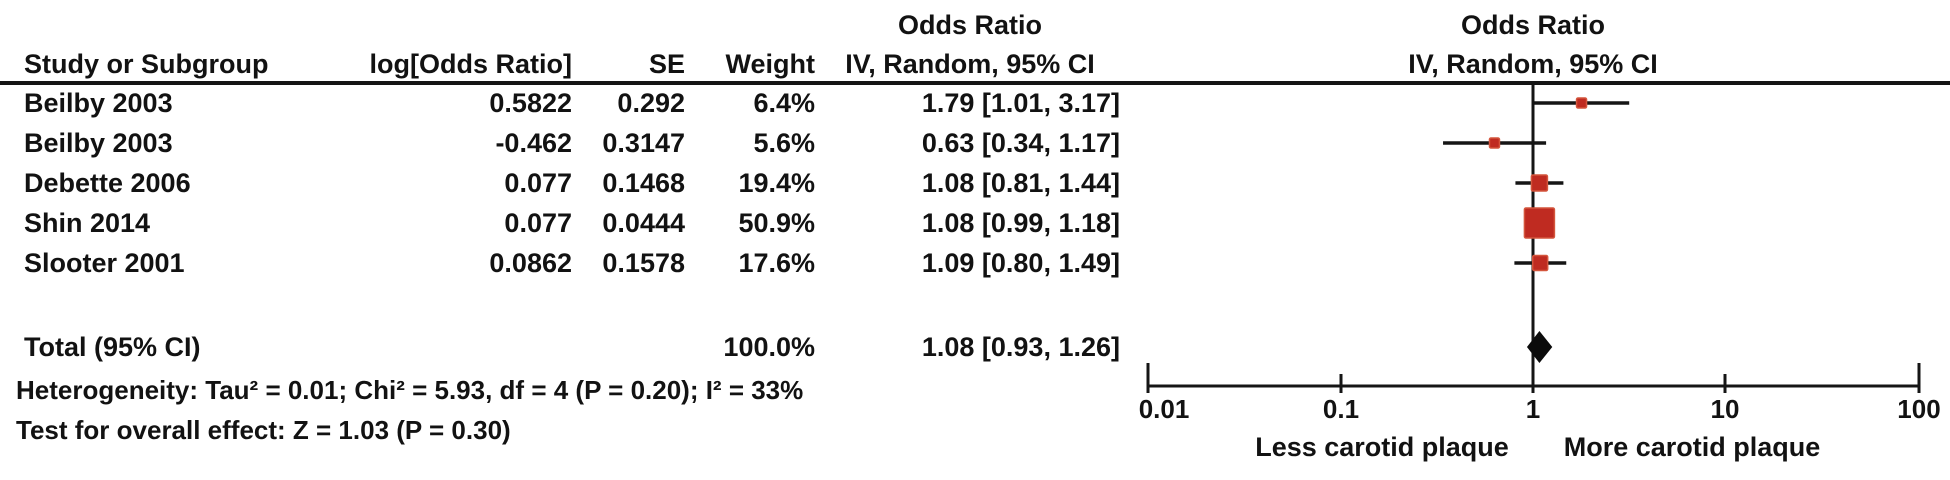 The width and height of the screenshot is (1950, 480). I want to click on plot-header-iv-random-ci: IV, Random, 95% CI, so click(1533, 64).